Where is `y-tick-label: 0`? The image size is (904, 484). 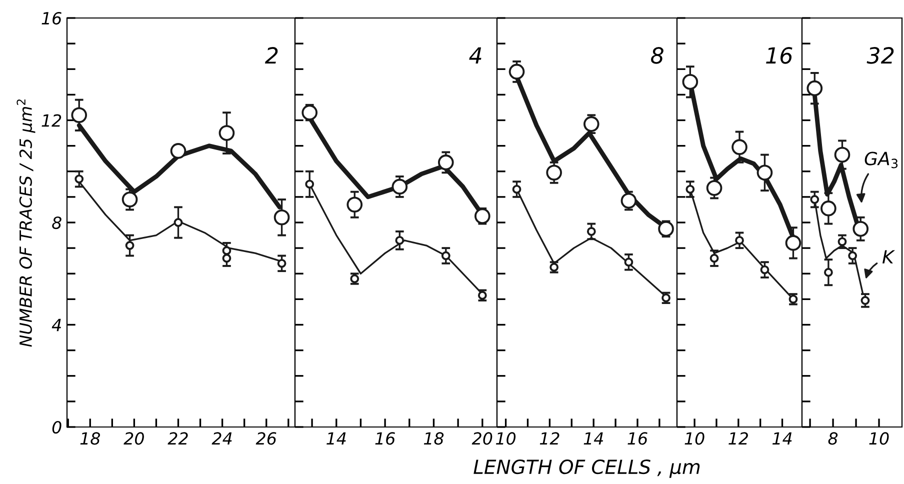 y-tick-label: 0 is located at coordinates (57, 427).